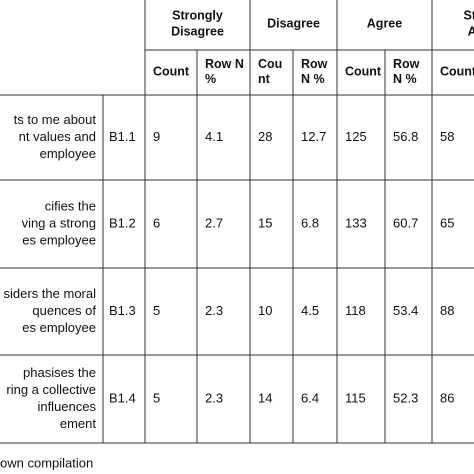 The height and width of the screenshot is (474, 474). Describe the element at coordinates (405, 136) in the screenshot. I see `cell: 56.8` at that location.